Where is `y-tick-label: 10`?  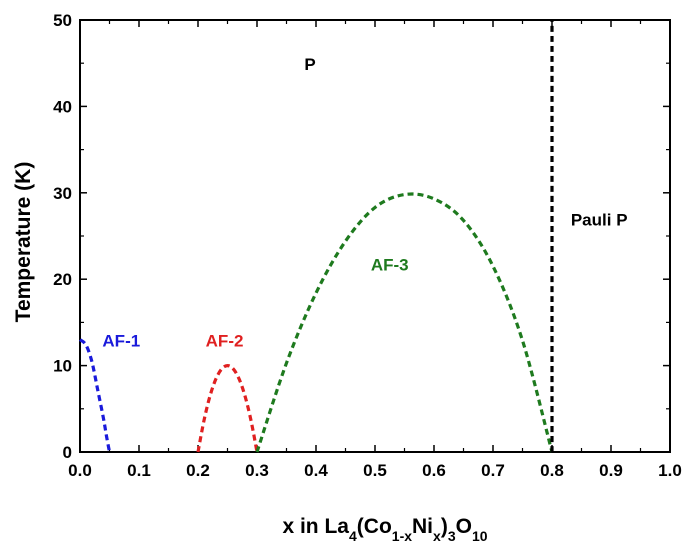
y-tick-label: 10 is located at coordinates (62, 366).